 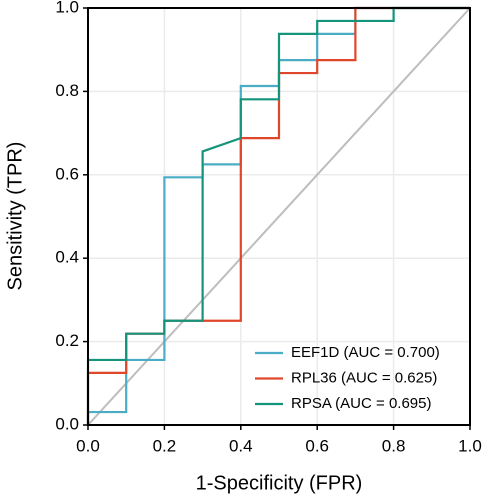 I want to click on y-axis-title: Sensitivity (TPR), so click(x=15, y=216).